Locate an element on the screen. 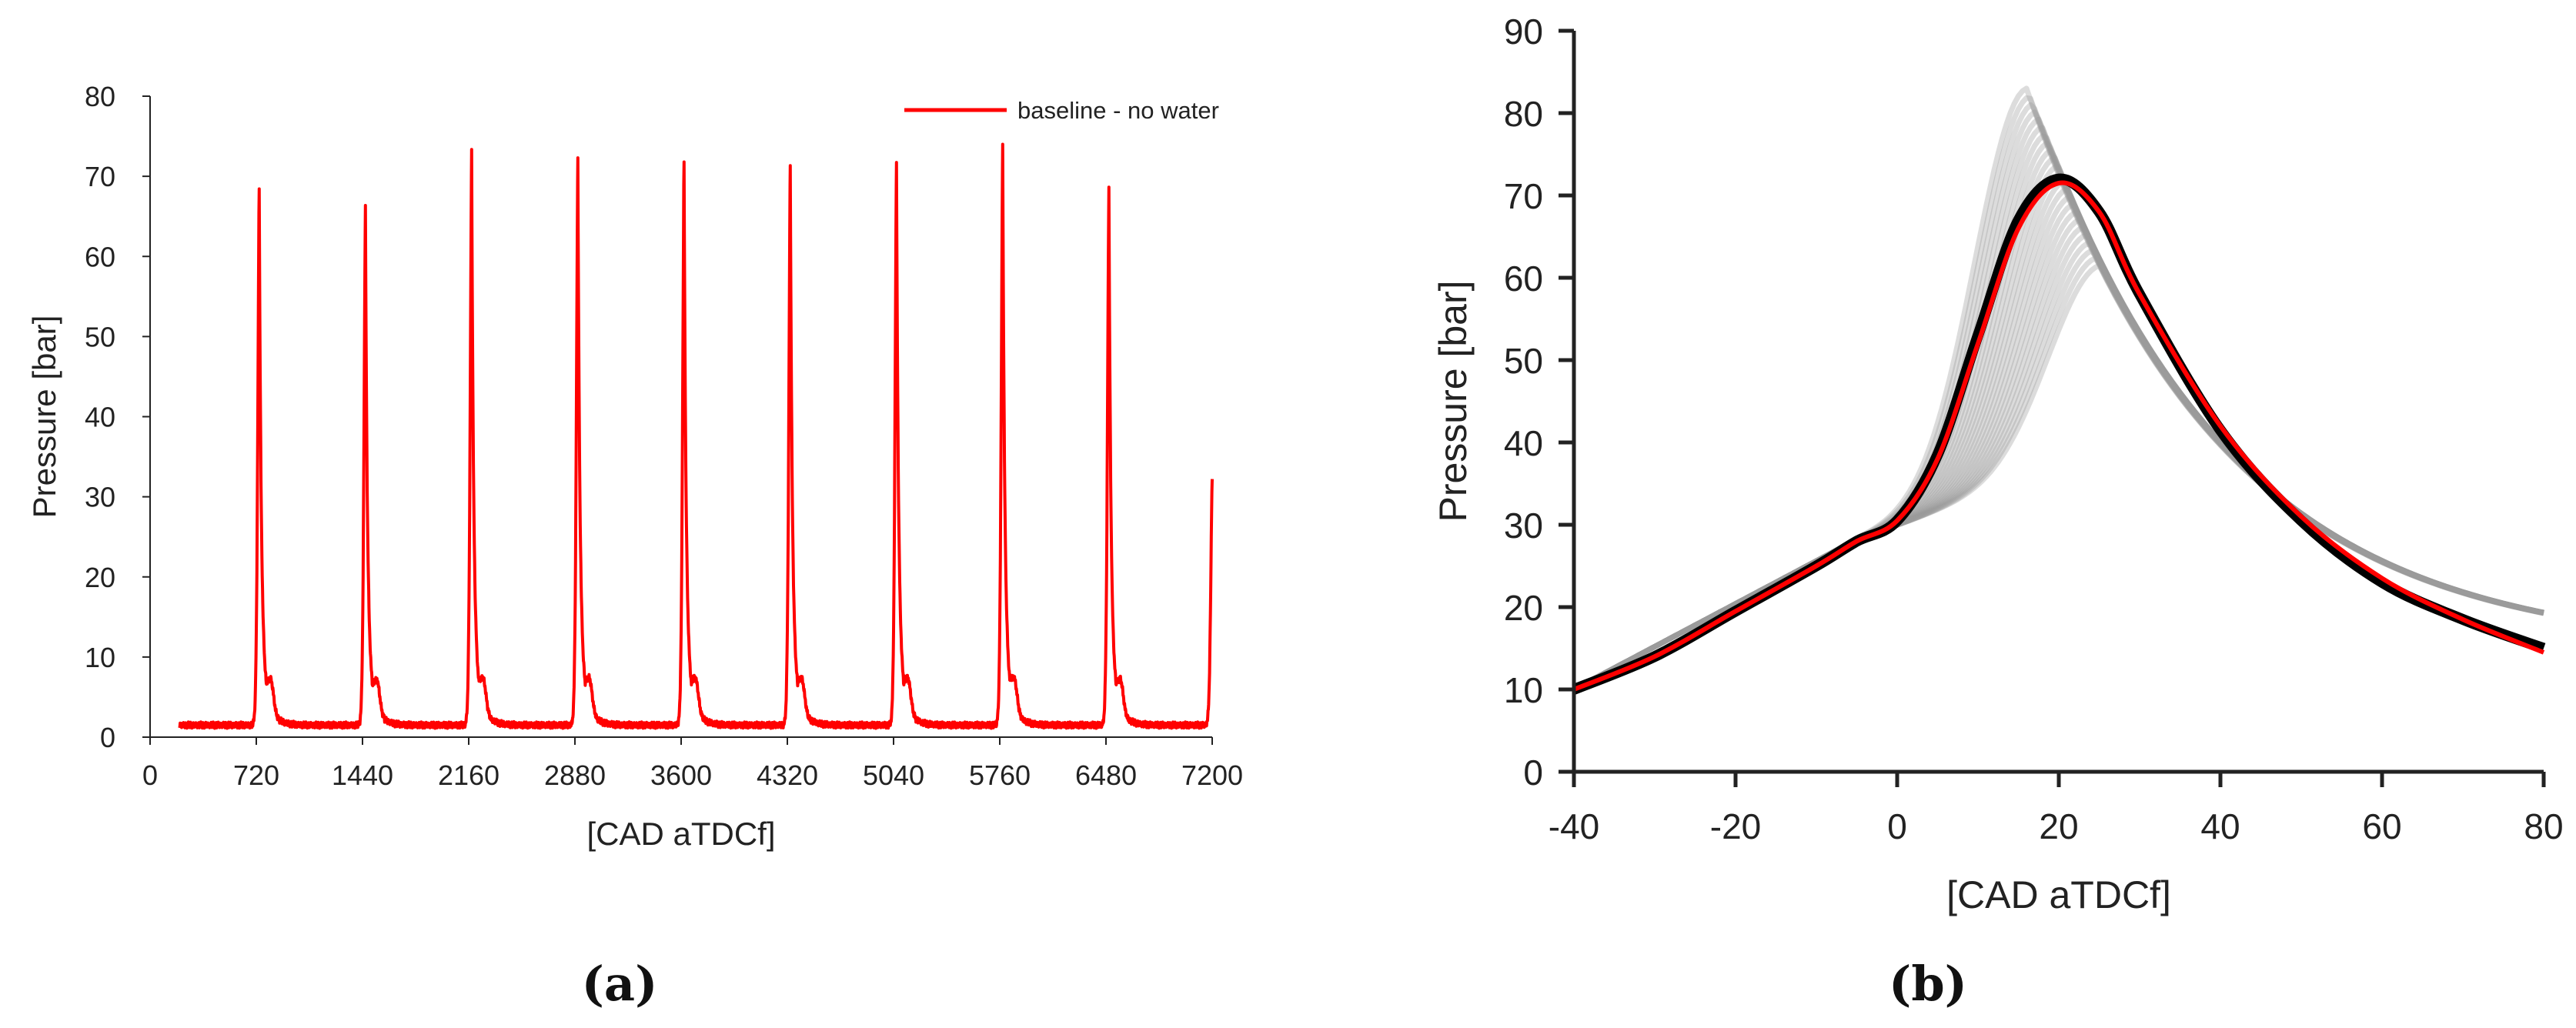 This screenshot has width=2576, height=1028. b-x-tick-label: 60 is located at coordinates (2381, 826).